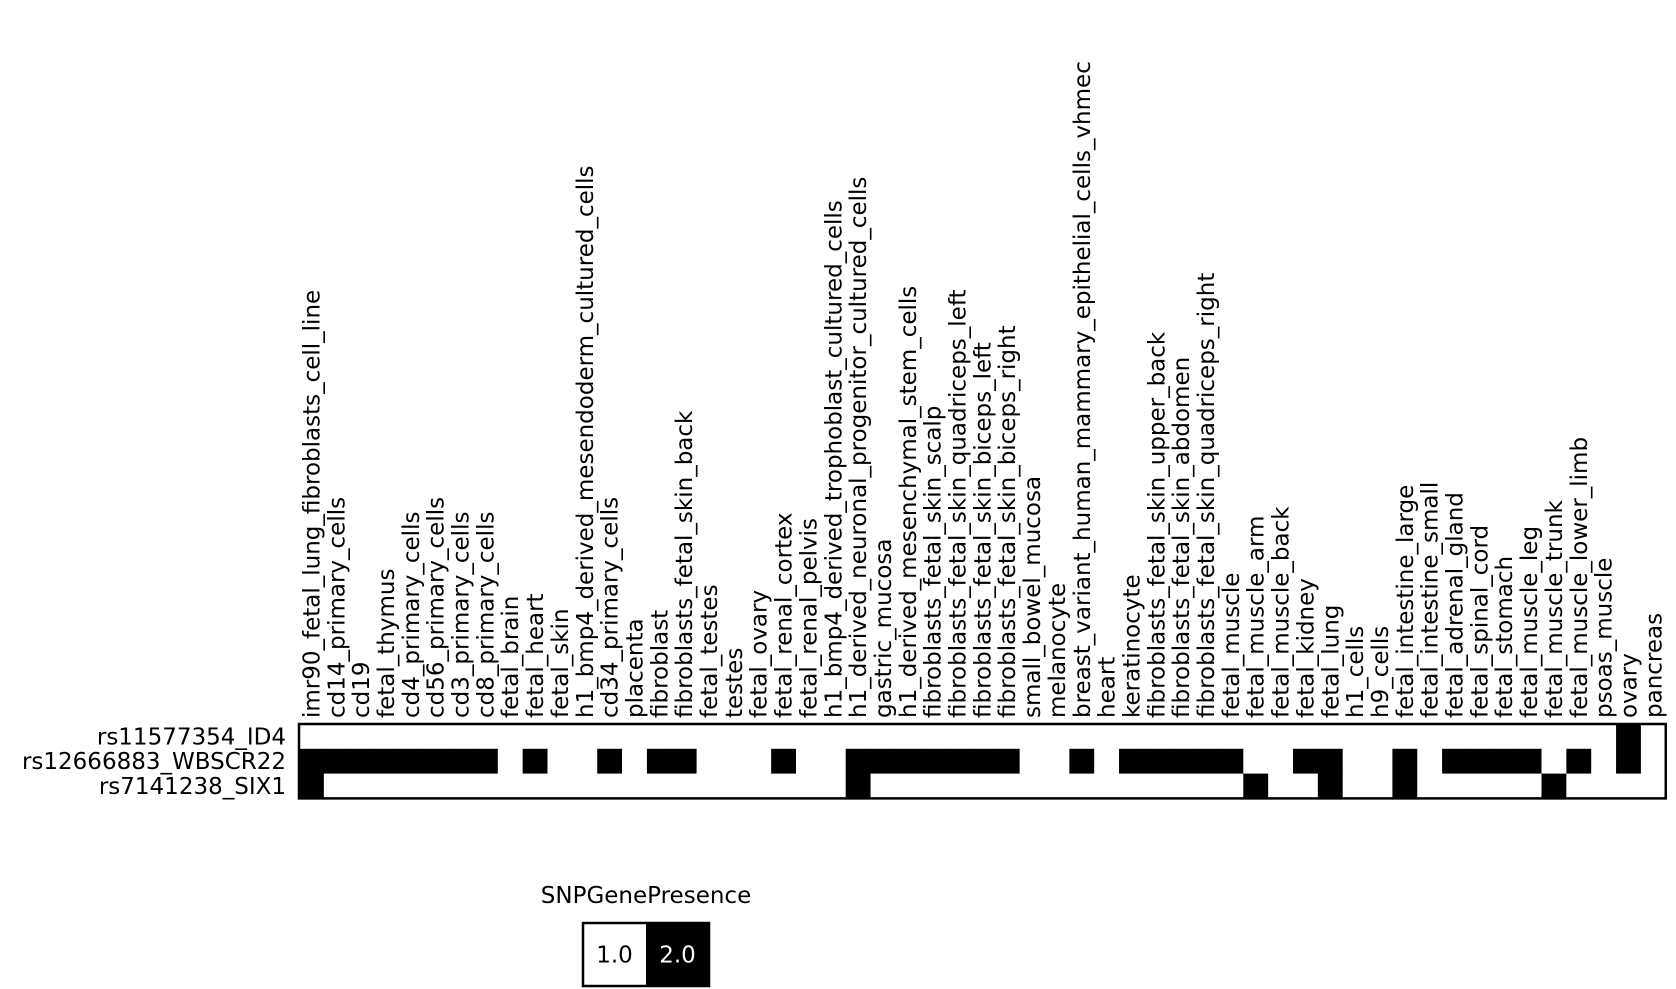 The image size is (1676, 989). I want to click on column-label: fetal_heart, so click(536, 655).